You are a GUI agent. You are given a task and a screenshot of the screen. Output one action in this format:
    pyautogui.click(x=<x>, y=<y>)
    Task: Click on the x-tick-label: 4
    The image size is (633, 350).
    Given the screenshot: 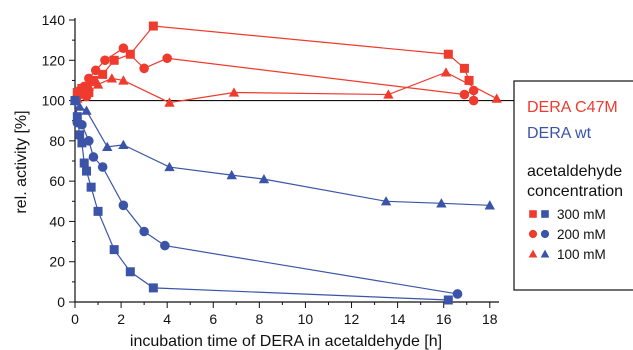 What is the action you would take?
    pyautogui.click(x=167, y=319)
    